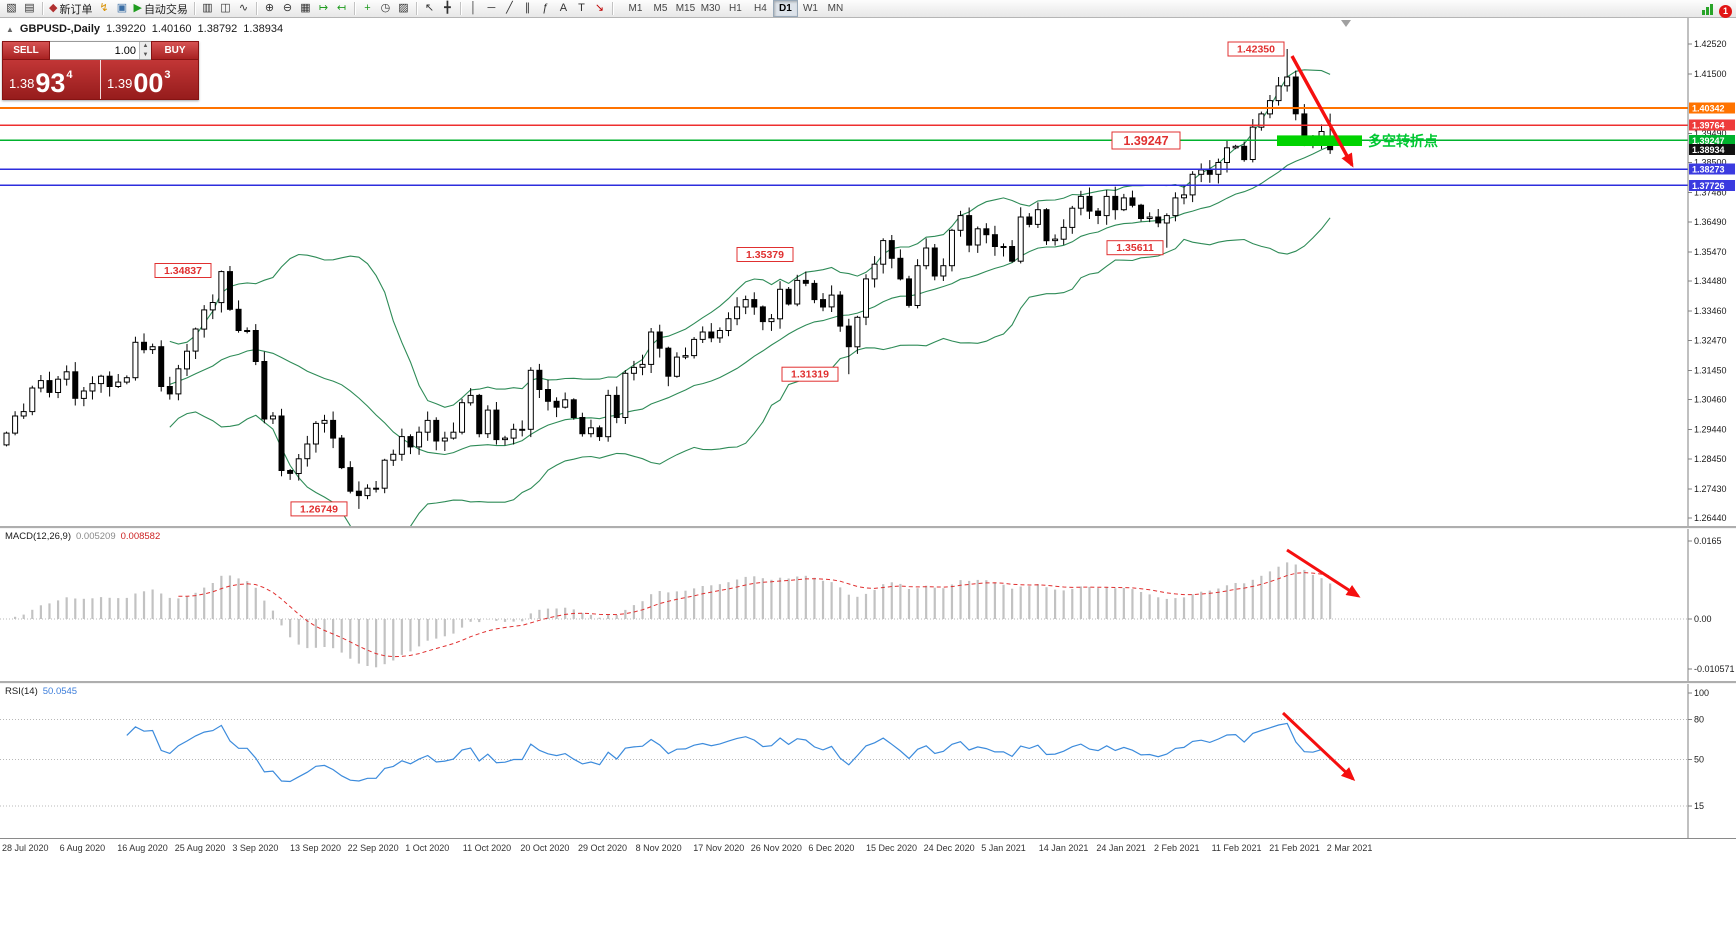  Describe the element at coordinates (207, 9) in the screenshot. I see `bar-chart-icon: ▥` at that location.